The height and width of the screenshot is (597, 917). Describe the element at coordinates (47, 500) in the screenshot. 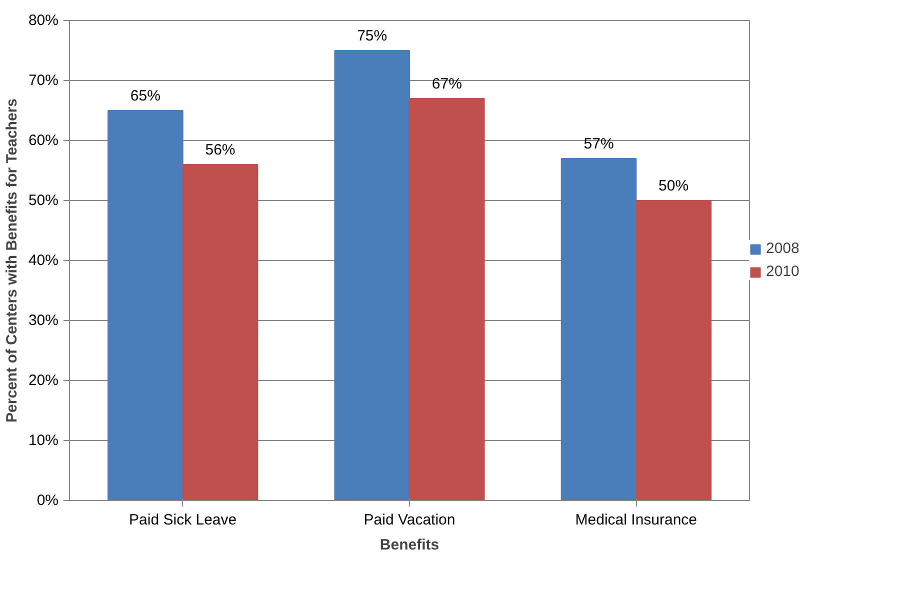

I see `y-tick-label: 0%` at that location.